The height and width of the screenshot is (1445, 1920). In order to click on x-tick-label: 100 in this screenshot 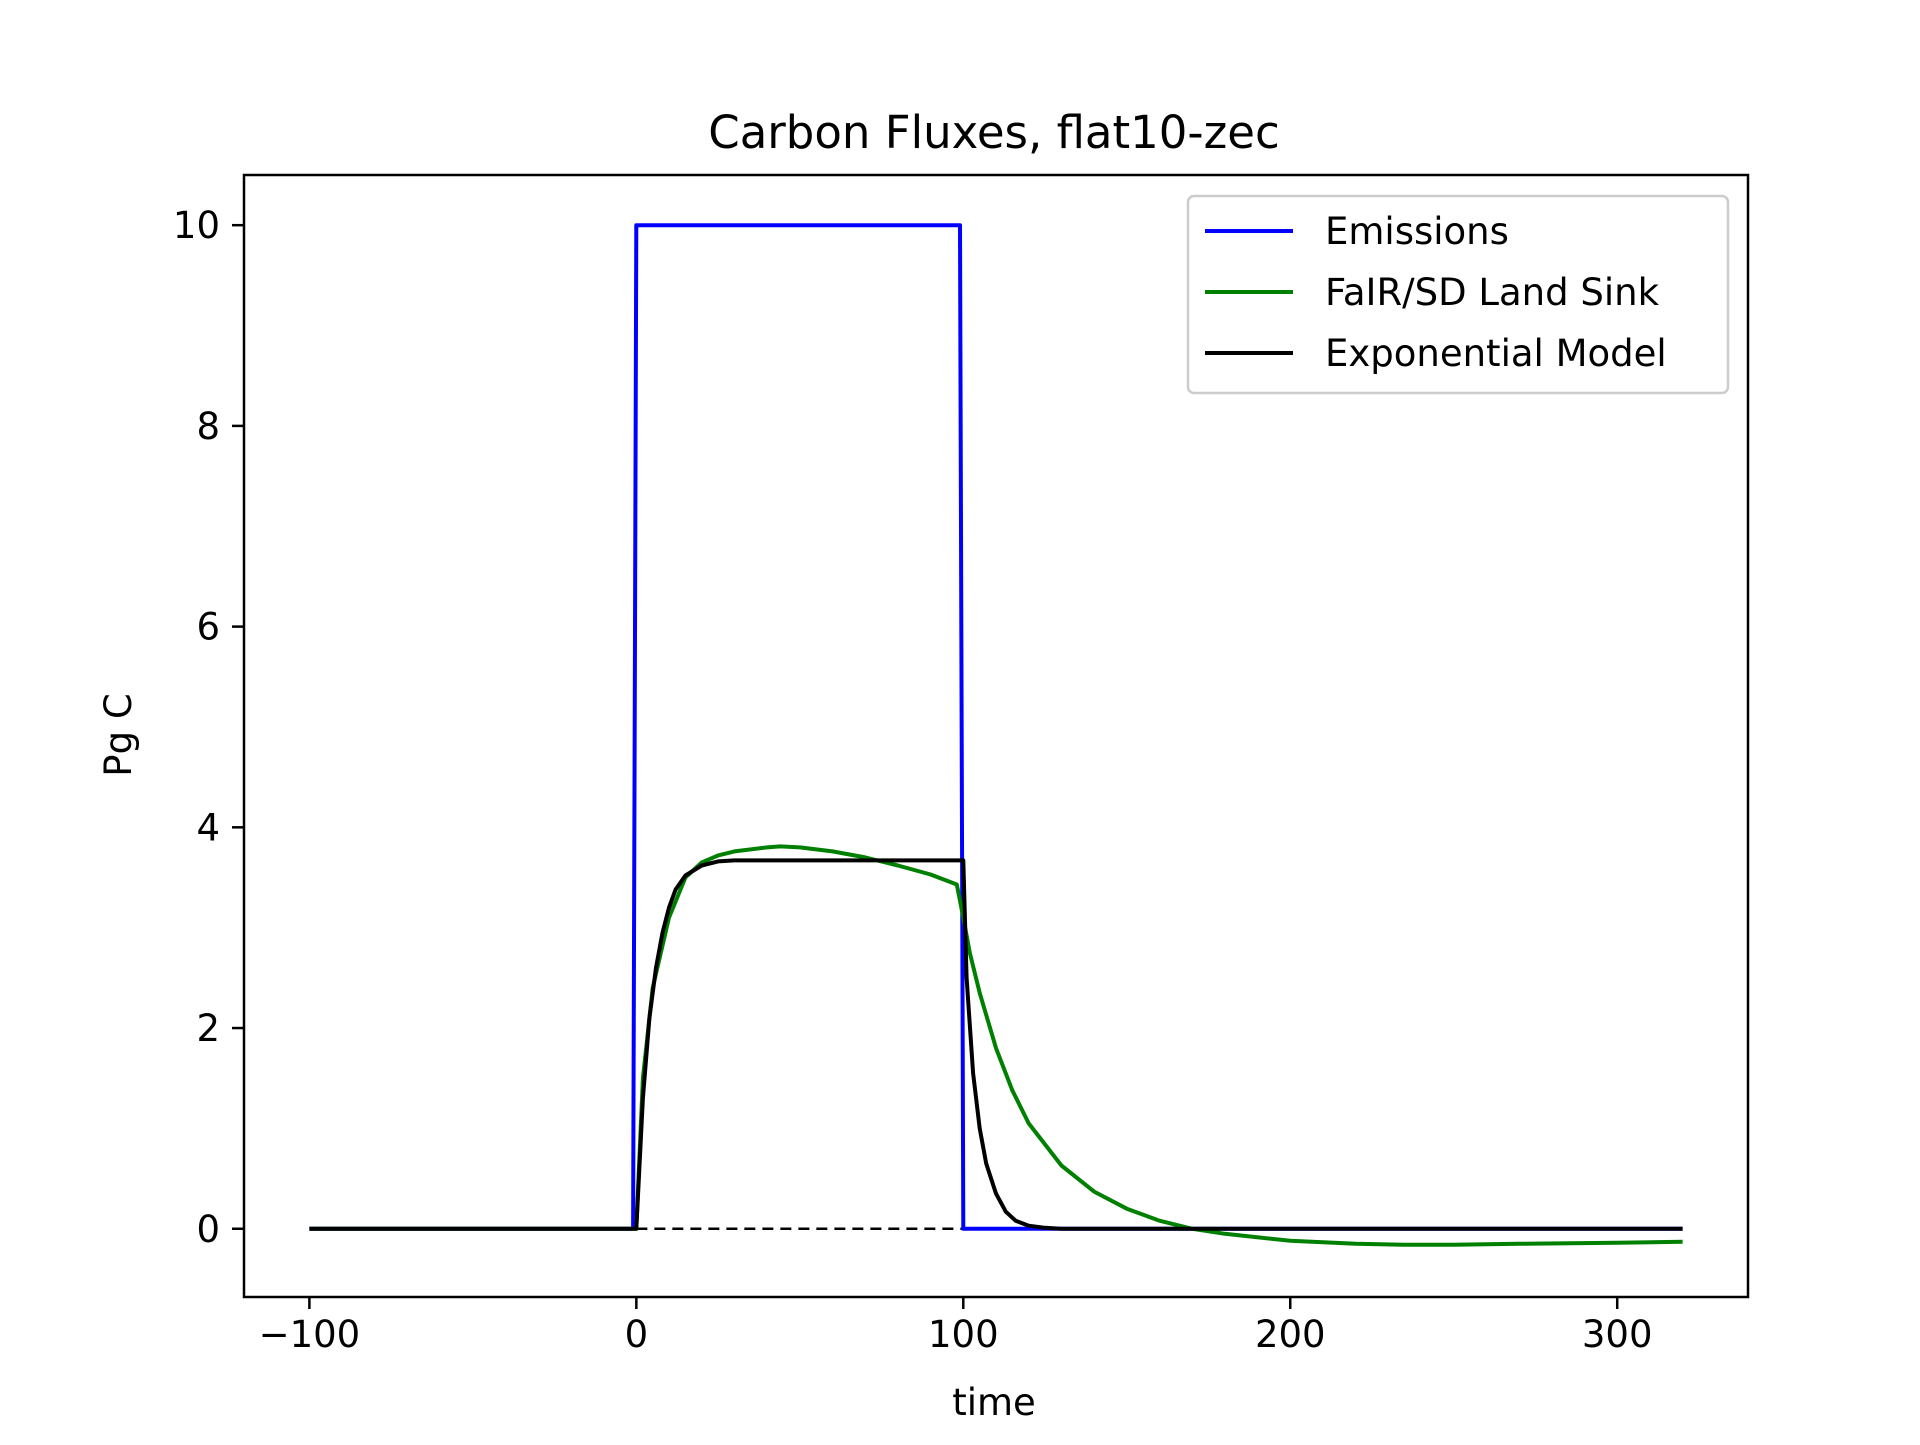, I will do `click(963, 1334)`.